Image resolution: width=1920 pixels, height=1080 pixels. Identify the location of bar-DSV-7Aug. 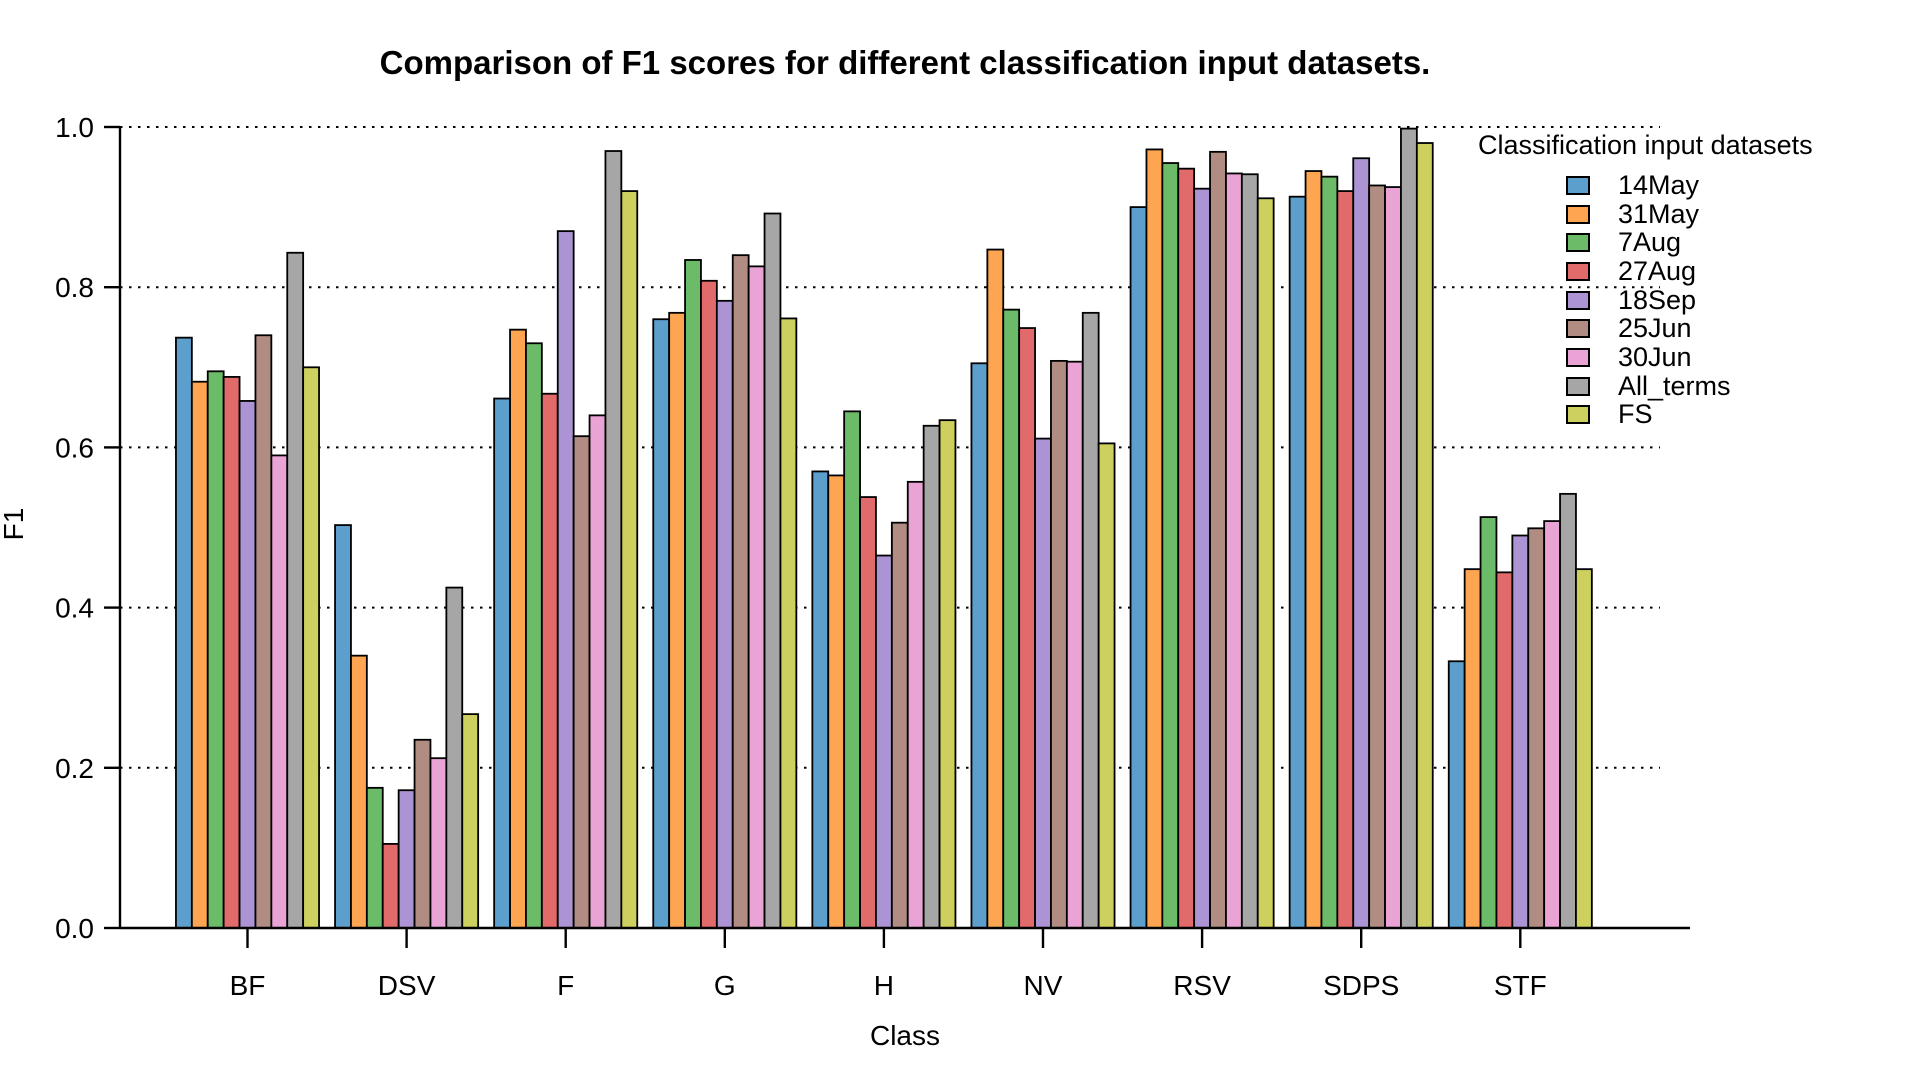
(374, 857).